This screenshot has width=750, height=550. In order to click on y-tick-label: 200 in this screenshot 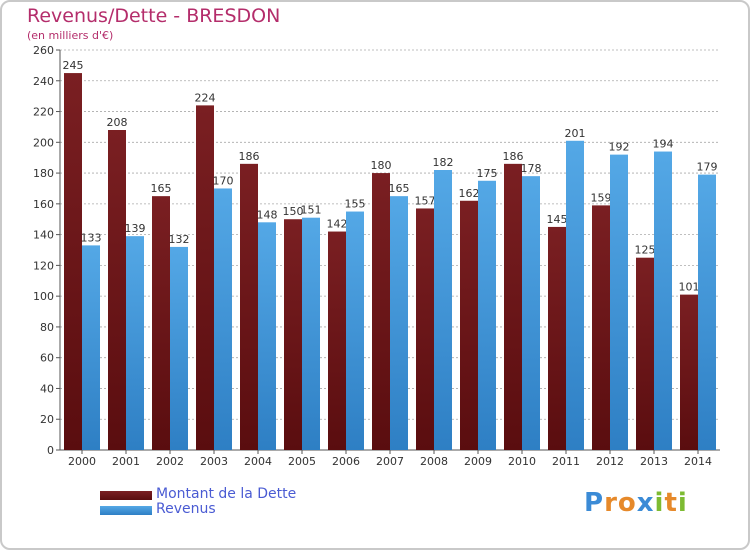, I will do `click(43, 142)`.